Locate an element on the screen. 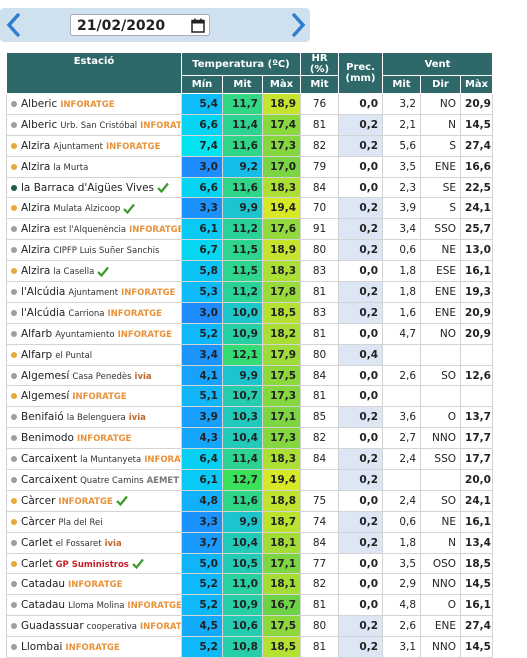  station-name: Càrcer is located at coordinates (38, 500).